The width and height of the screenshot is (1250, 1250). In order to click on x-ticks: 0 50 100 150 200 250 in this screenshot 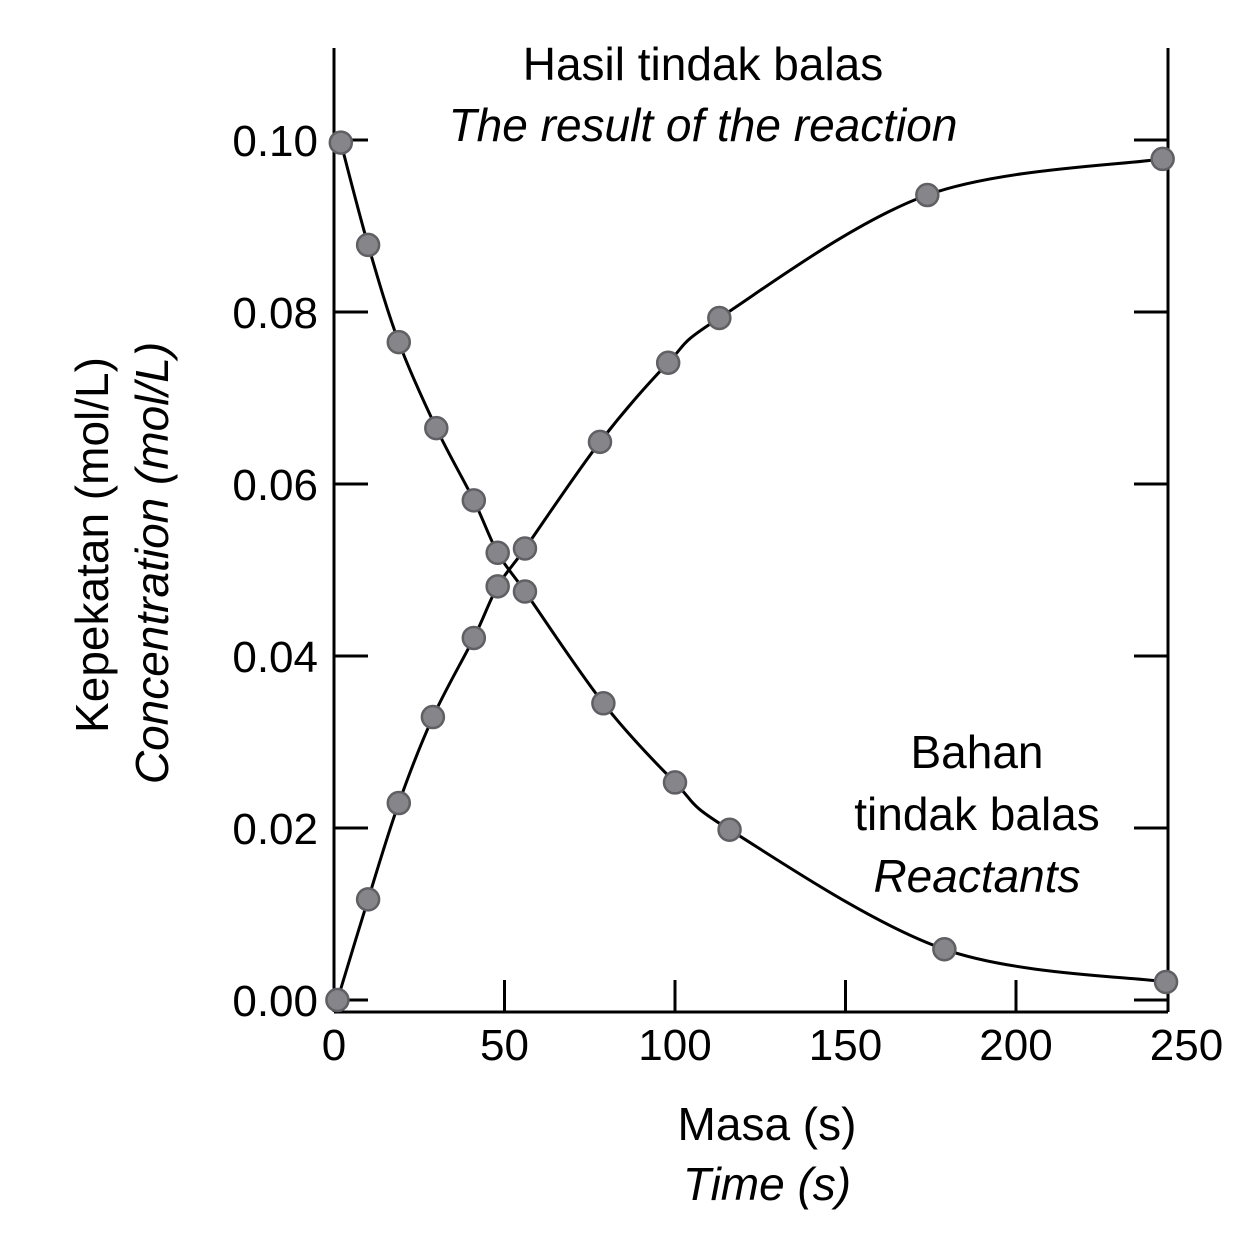, I will do `click(772, 1025)`.